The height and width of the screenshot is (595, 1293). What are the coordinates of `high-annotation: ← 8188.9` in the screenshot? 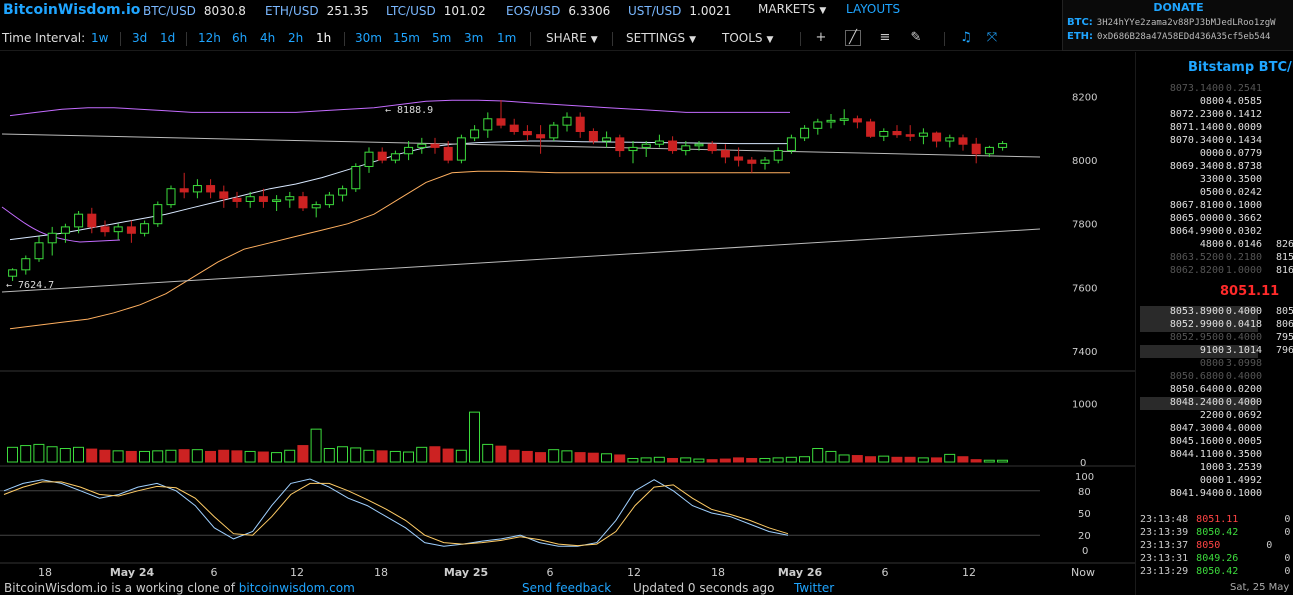 It's located at (409, 110).